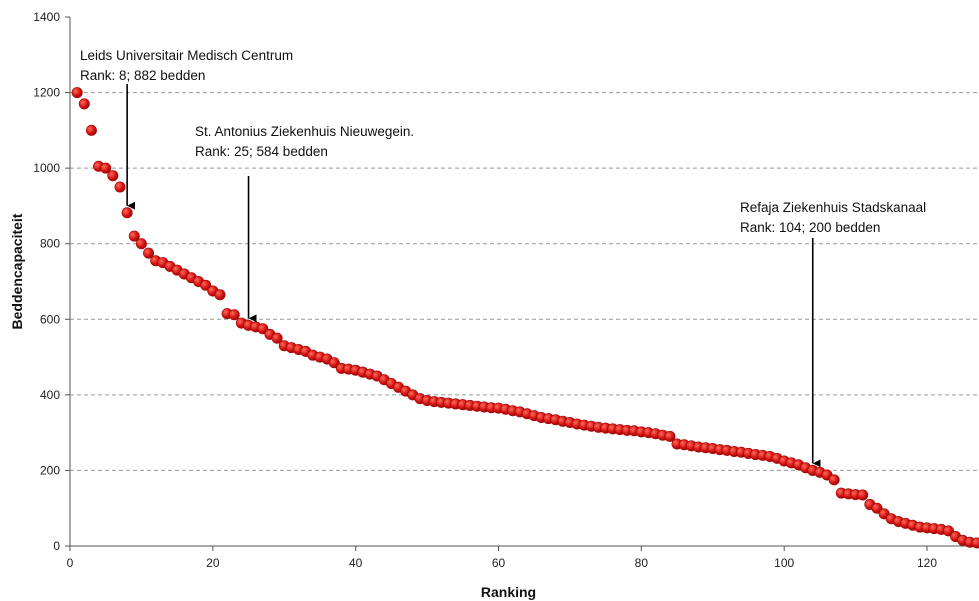 The width and height of the screenshot is (979, 601). Describe the element at coordinates (46, 93) in the screenshot. I see `y-tick-label: 1200` at that location.